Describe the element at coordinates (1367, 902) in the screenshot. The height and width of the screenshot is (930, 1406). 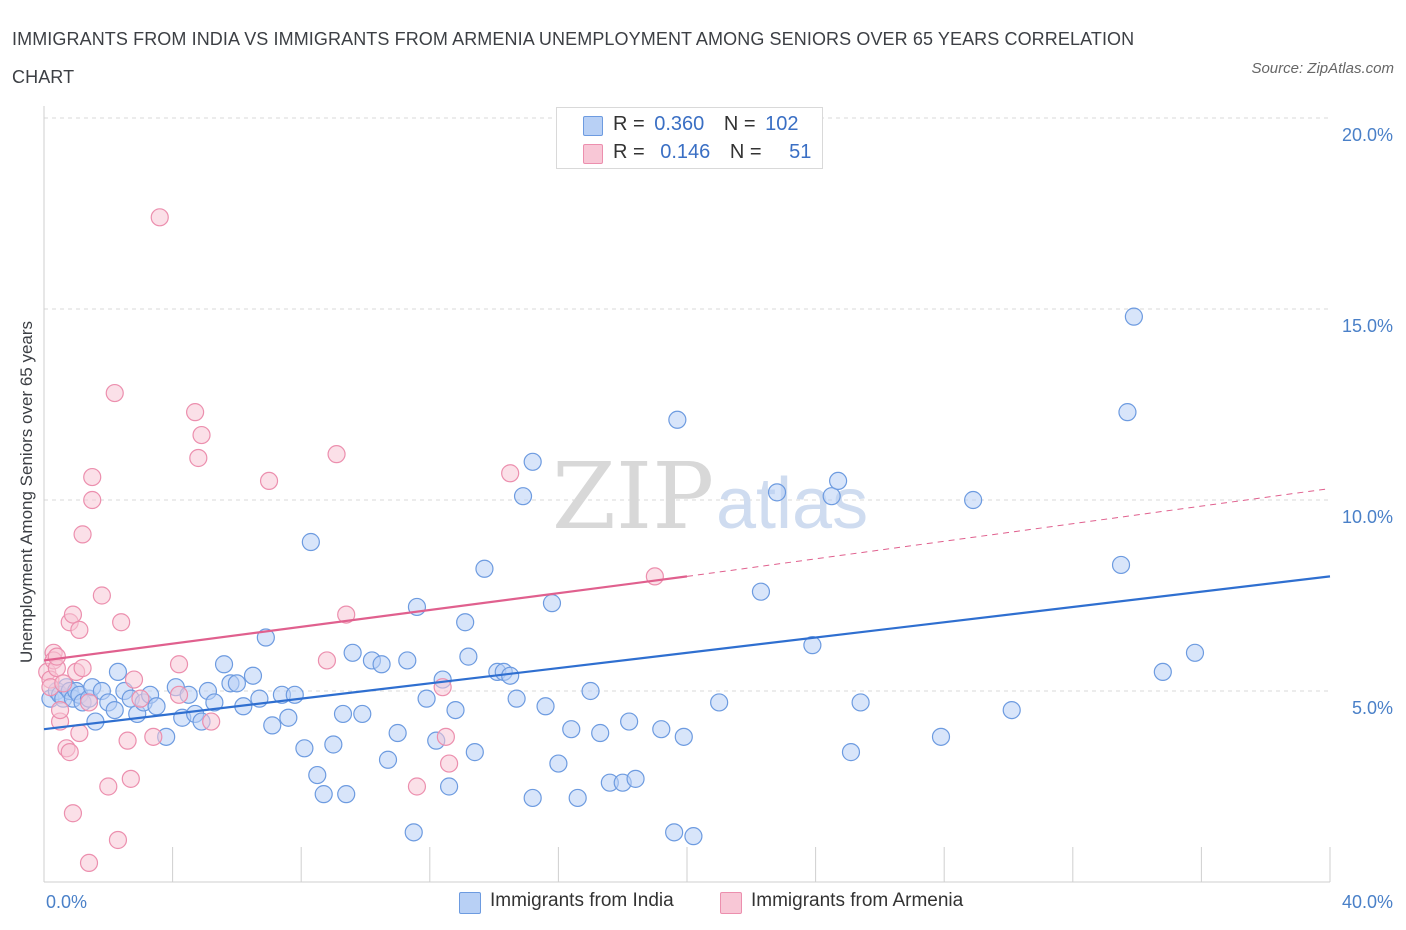
I see `x-tick-label: 40.0%` at that location.